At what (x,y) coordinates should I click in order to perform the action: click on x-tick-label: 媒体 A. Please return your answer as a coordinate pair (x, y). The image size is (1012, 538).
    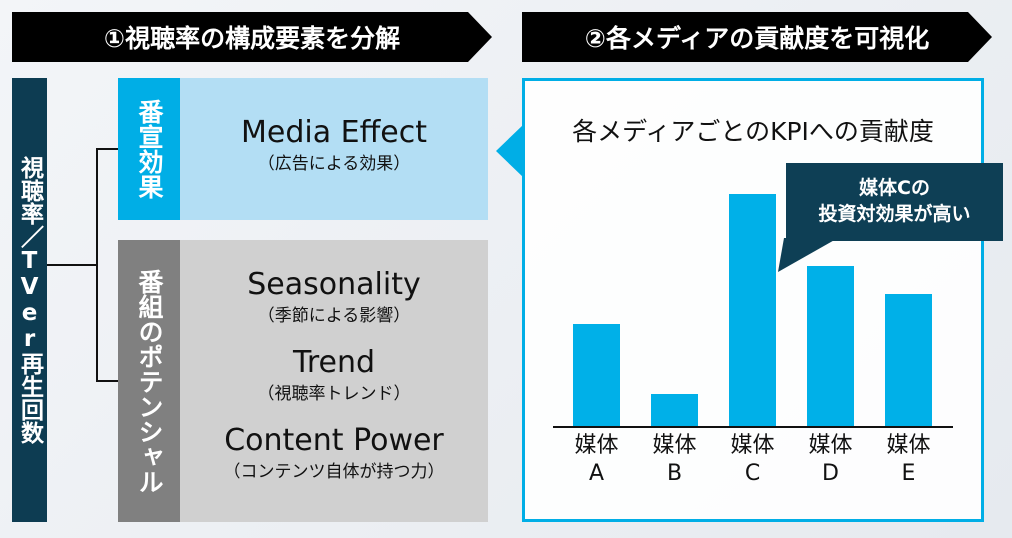
    Looking at the image, I should click on (597, 459).